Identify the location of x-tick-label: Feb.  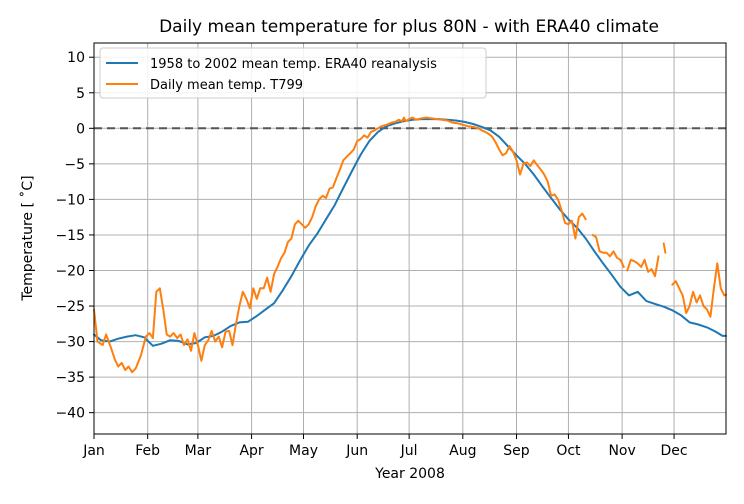
(147, 451).